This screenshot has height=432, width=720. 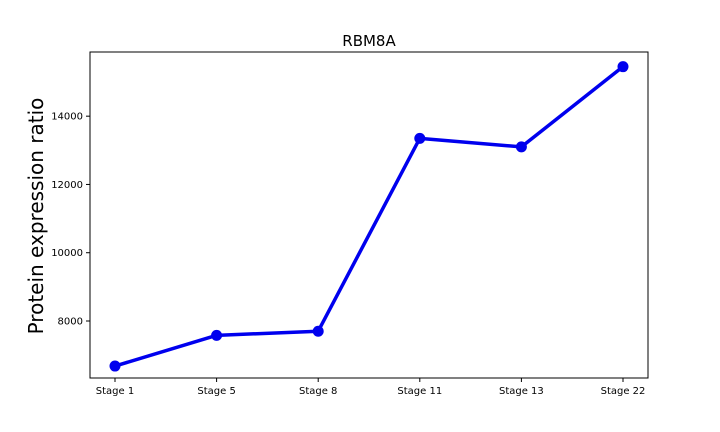 What do you see at coordinates (369, 41) in the screenshot?
I see `chart-title: RBM8A` at bounding box center [369, 41].